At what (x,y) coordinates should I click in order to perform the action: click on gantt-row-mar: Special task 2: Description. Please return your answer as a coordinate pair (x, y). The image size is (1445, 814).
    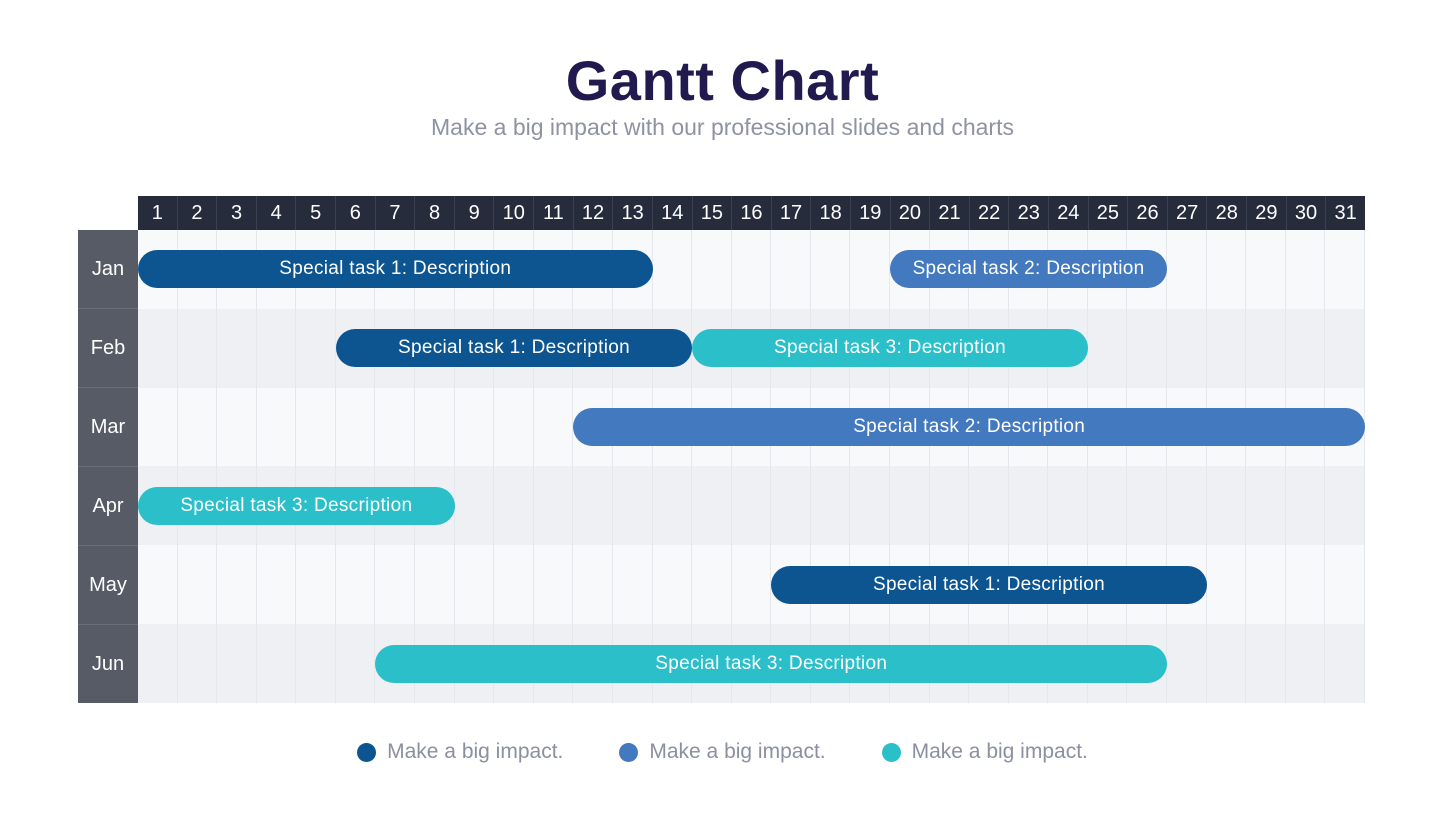
    Looking at the image, I should click on (751, 427).